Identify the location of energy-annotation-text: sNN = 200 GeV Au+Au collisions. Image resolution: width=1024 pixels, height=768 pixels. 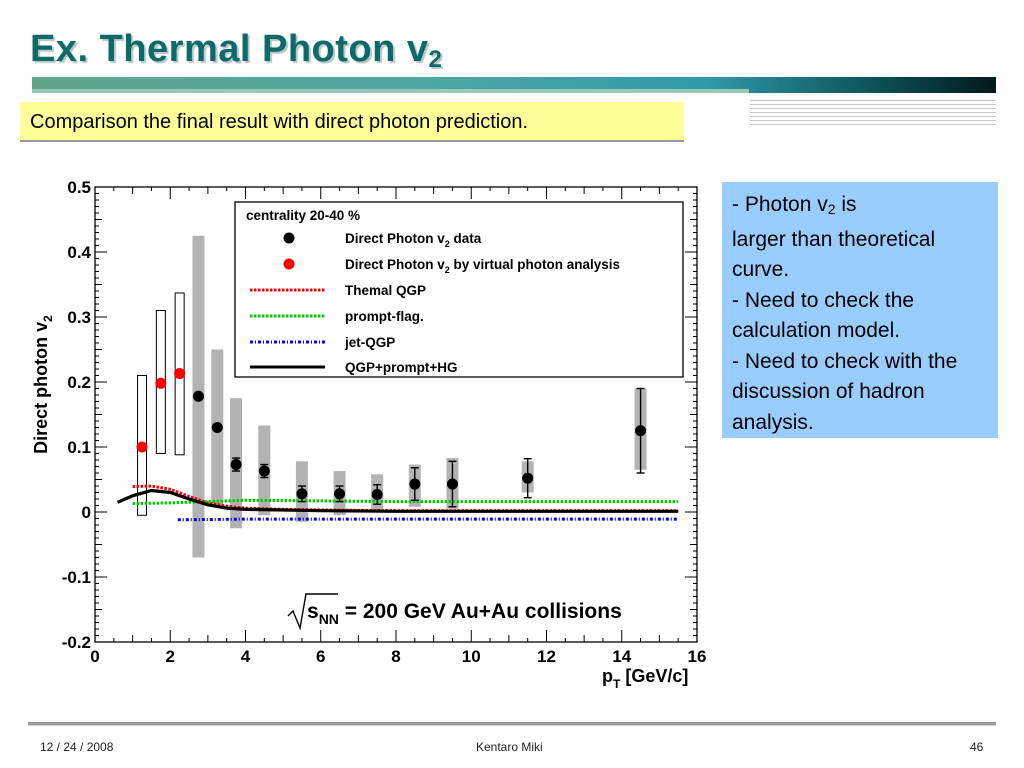
(464, 613).